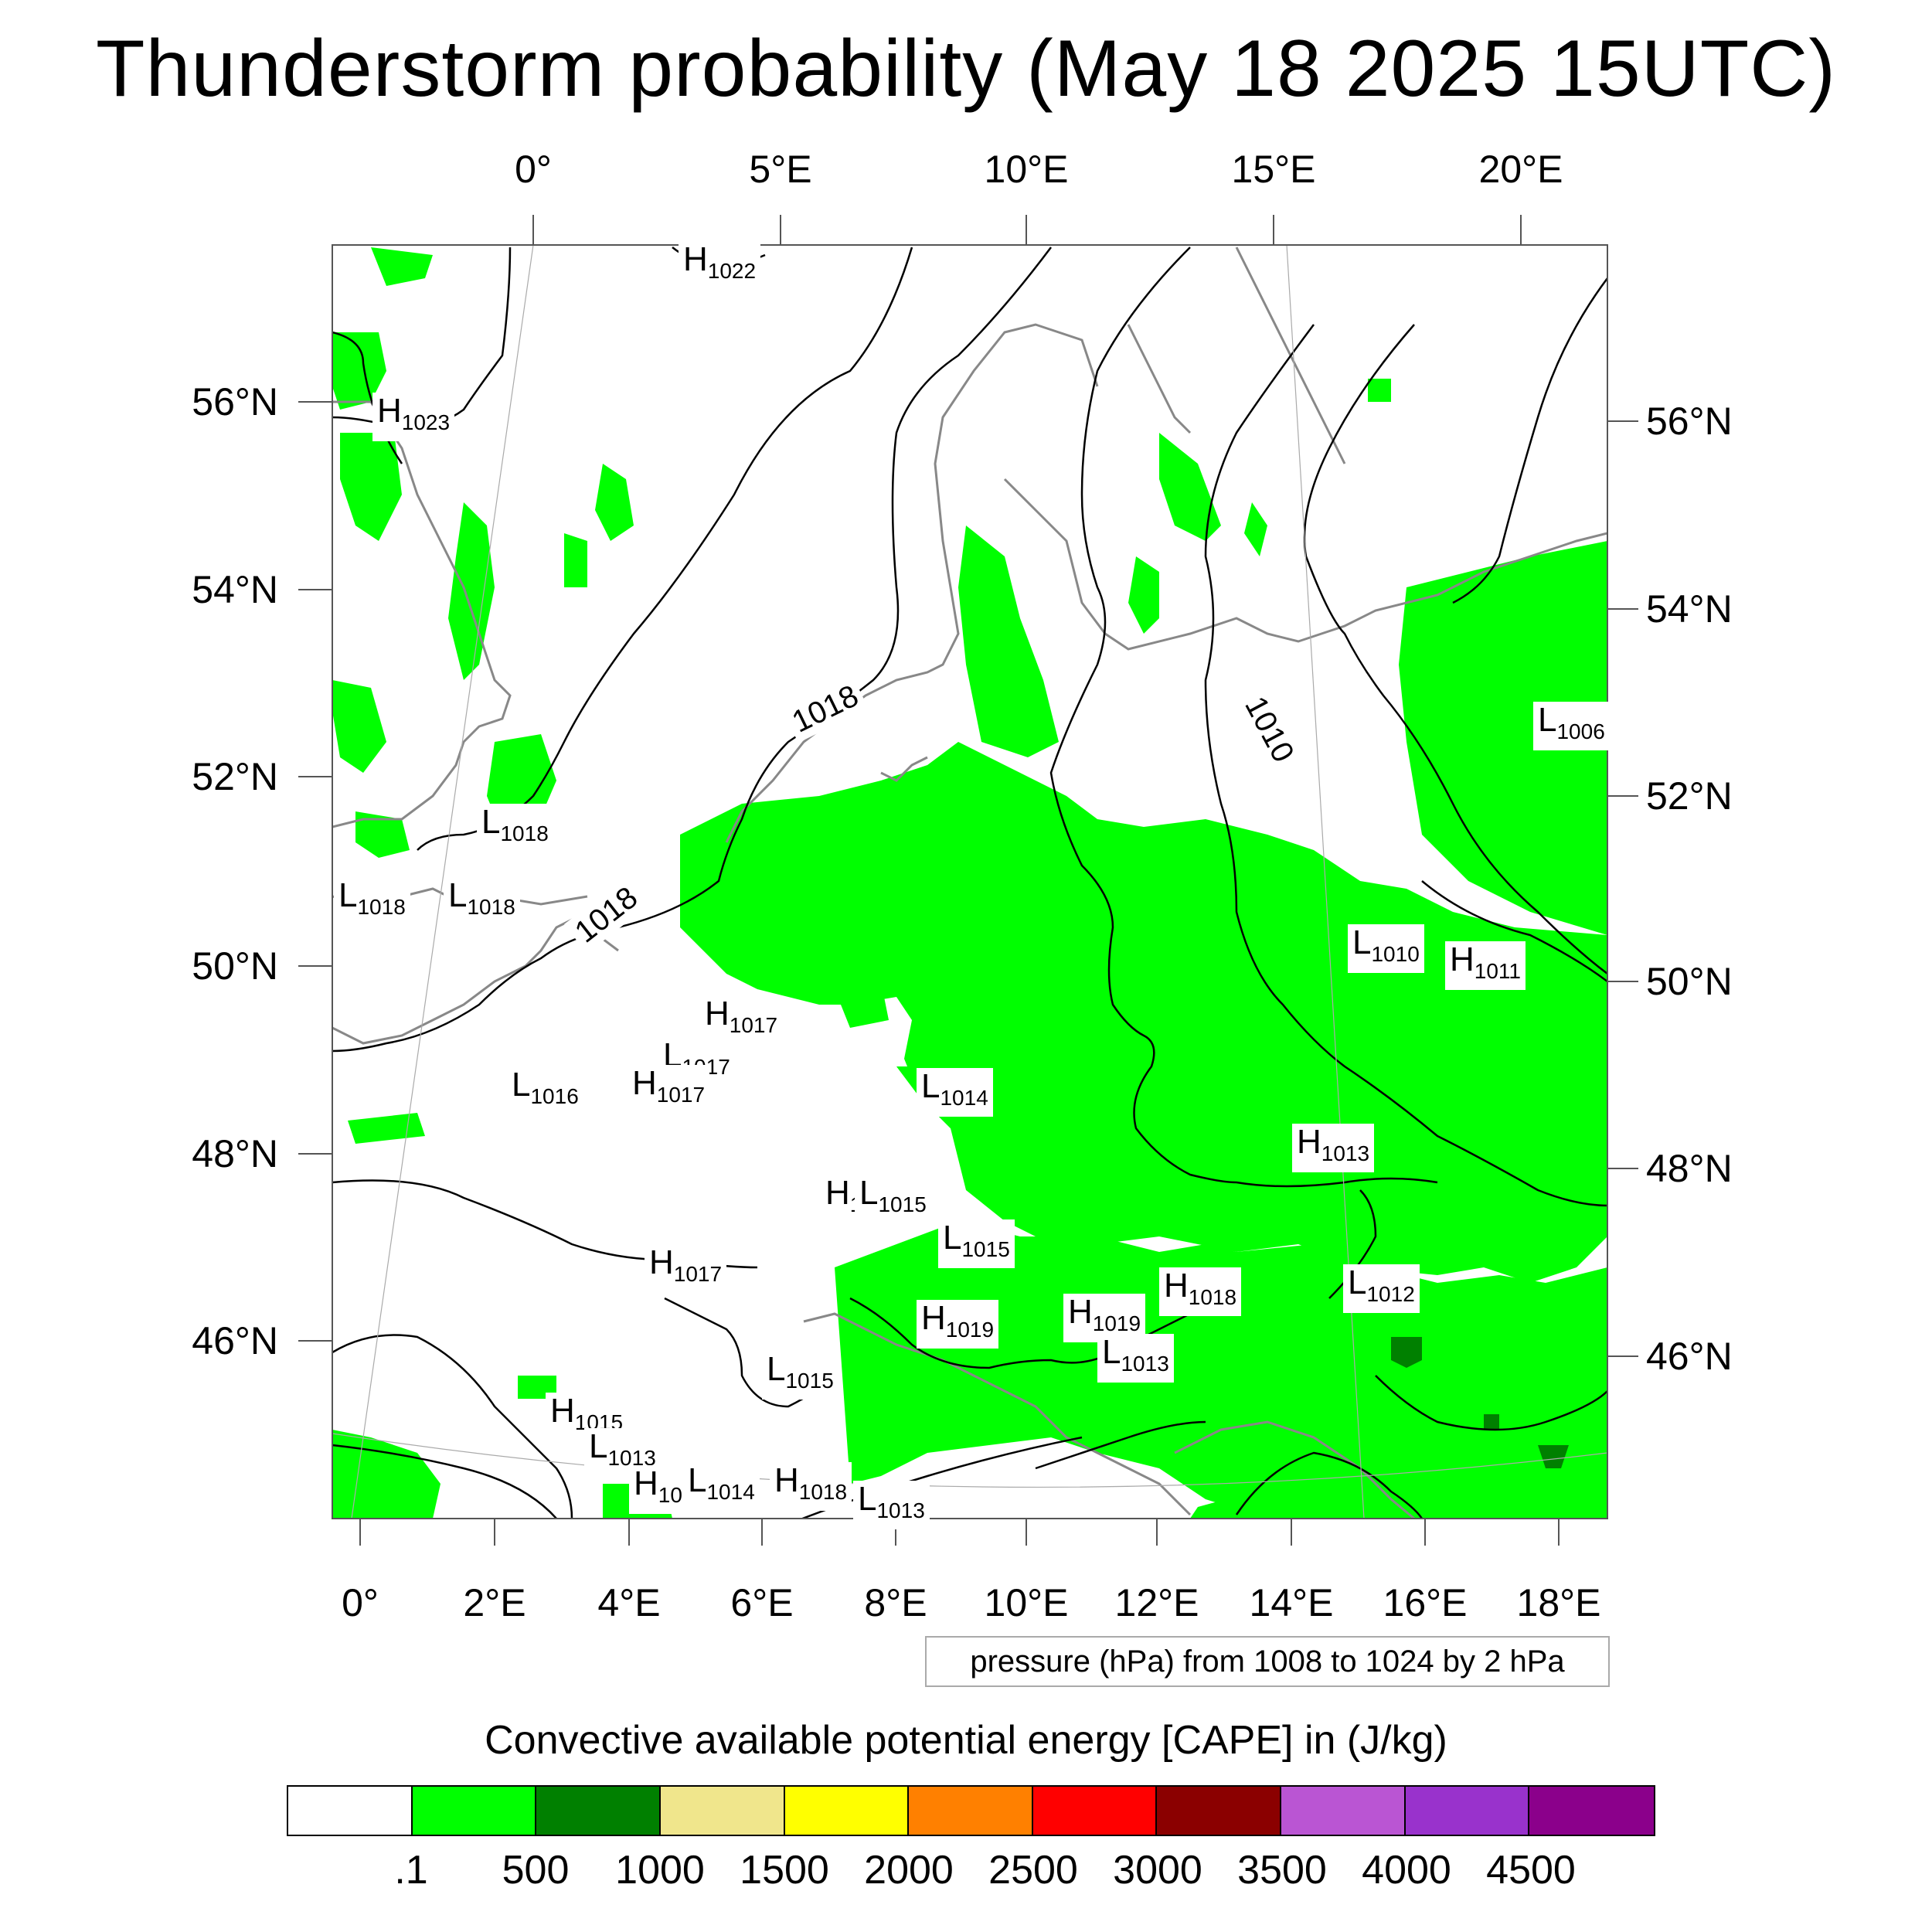  What do you see at coordinates (1572, 726) in the screenshot?
I see `pressure-label: L1006` at bounding box center [1572, 726].